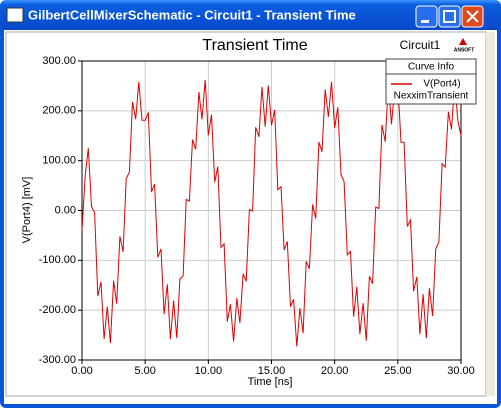 This screenshot has height=413, width=501. I want to click on minimize-button, so click(426, 16).